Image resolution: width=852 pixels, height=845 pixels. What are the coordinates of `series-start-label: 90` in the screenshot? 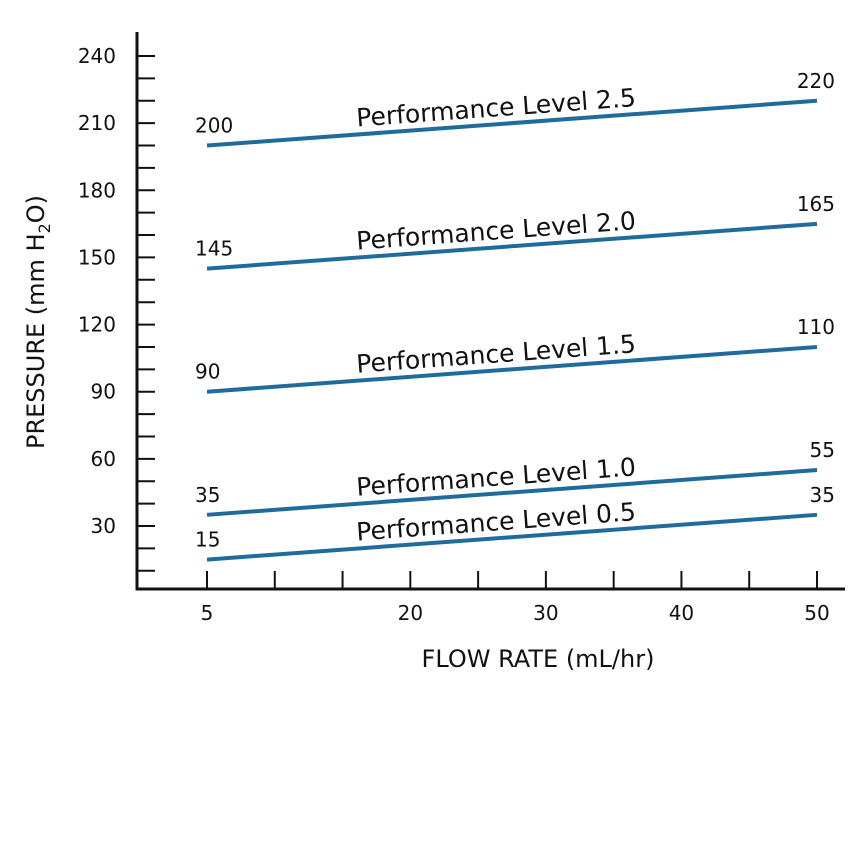 It's located at (207, 372).